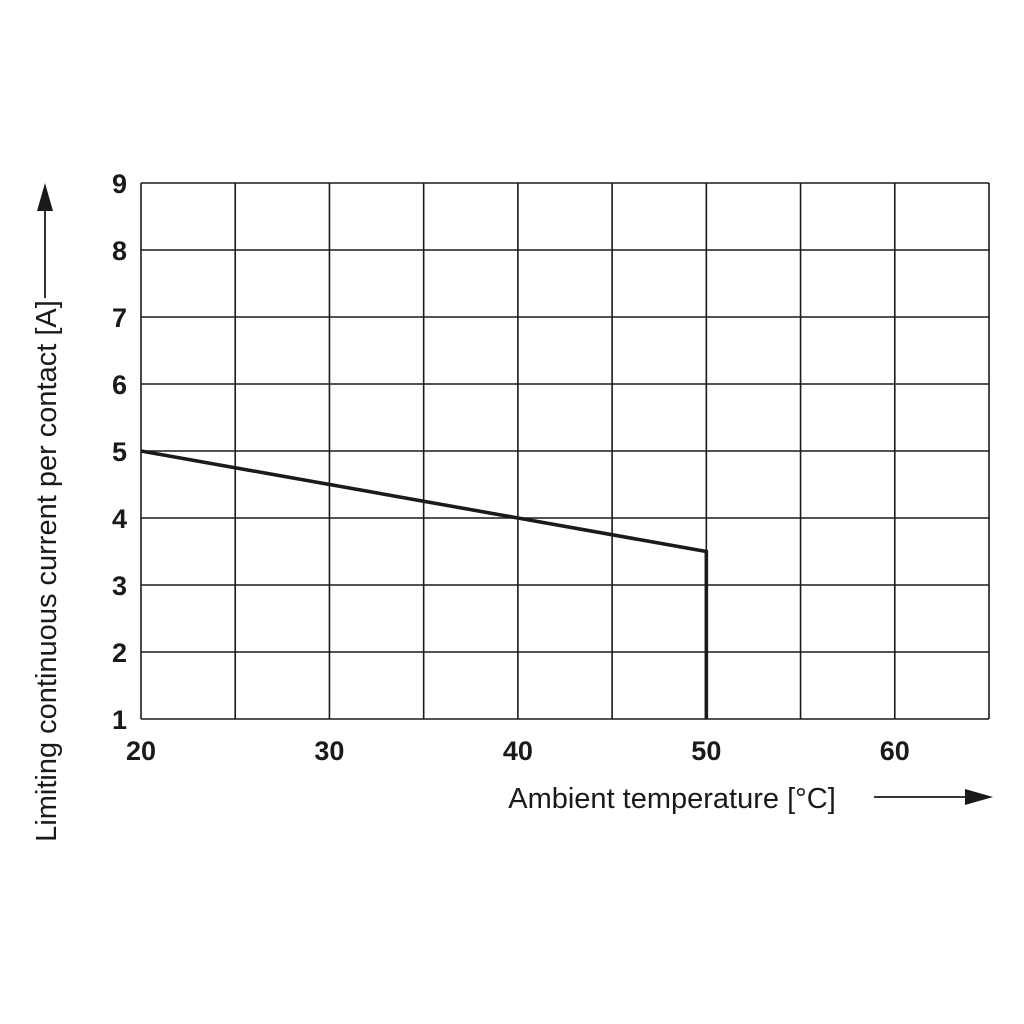 The width and height of the screenshot is (1024, 1024). What do you see at coordinates (141, 751) in the screenshot?
I see `x-tick-label: 20` at bounding box center [141, 751].